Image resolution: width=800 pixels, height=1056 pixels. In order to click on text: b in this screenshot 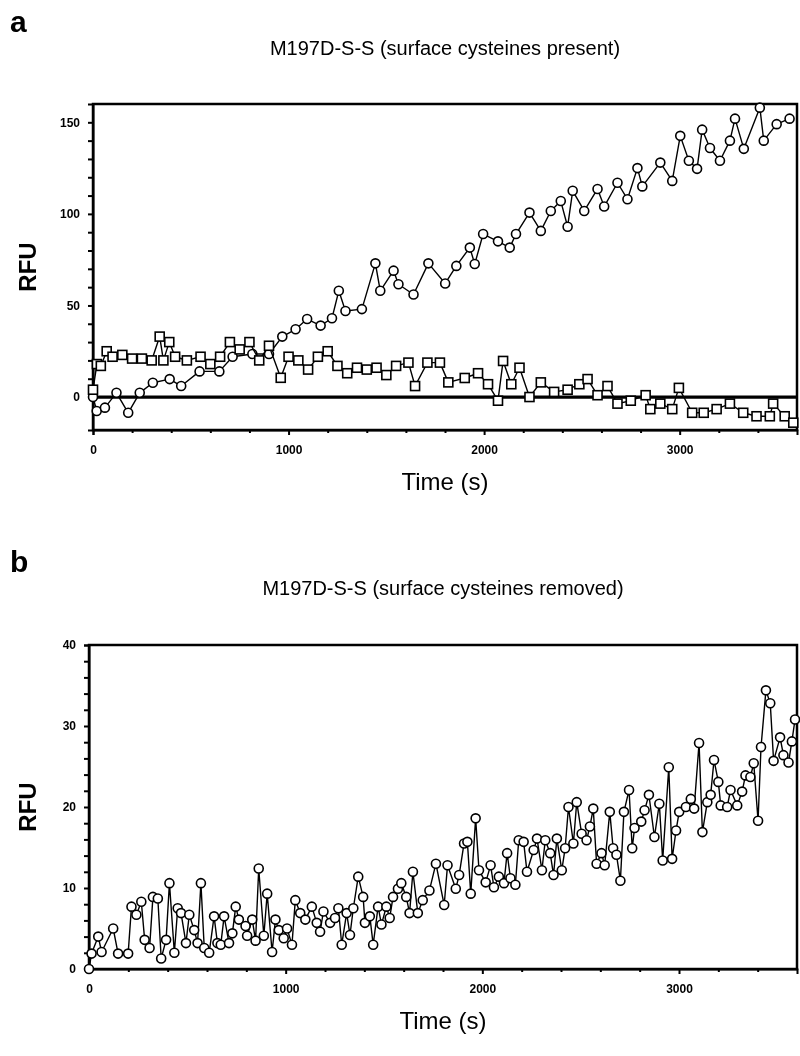, I will do `click(19, 561)`.